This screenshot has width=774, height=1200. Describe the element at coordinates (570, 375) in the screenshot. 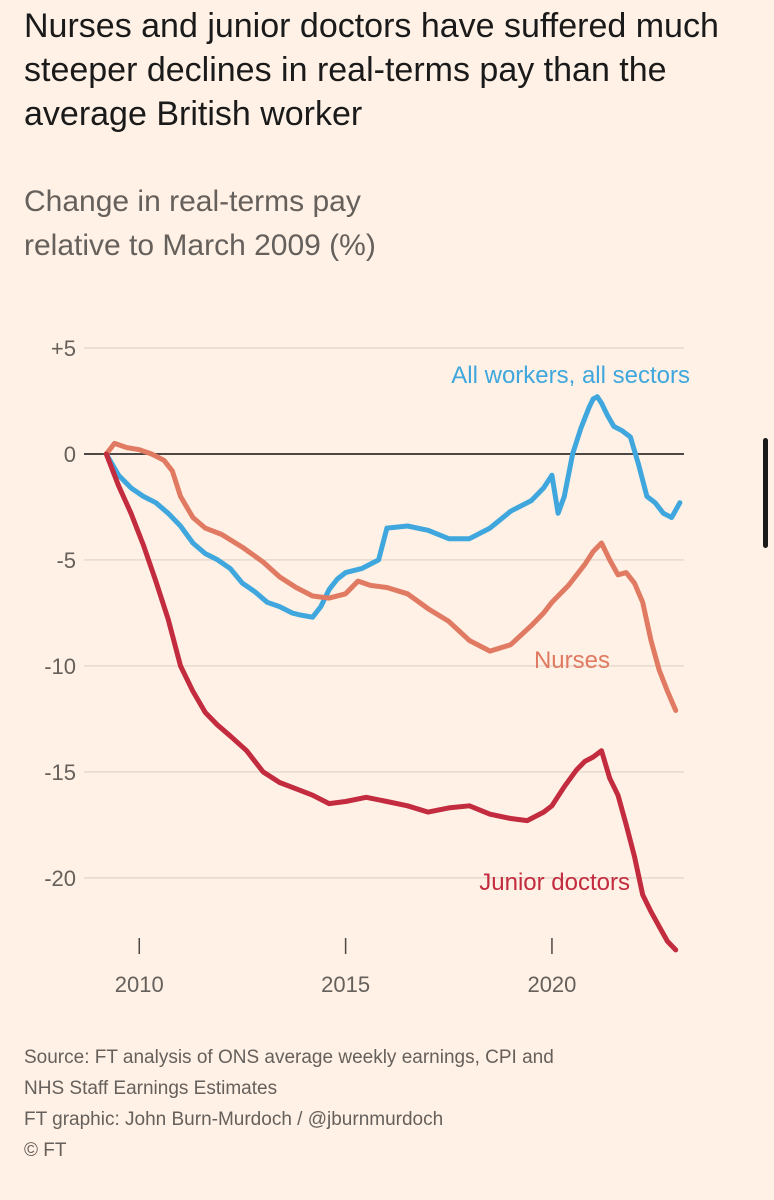

I see `label-all-workers: All workers, all sectors` at that location.